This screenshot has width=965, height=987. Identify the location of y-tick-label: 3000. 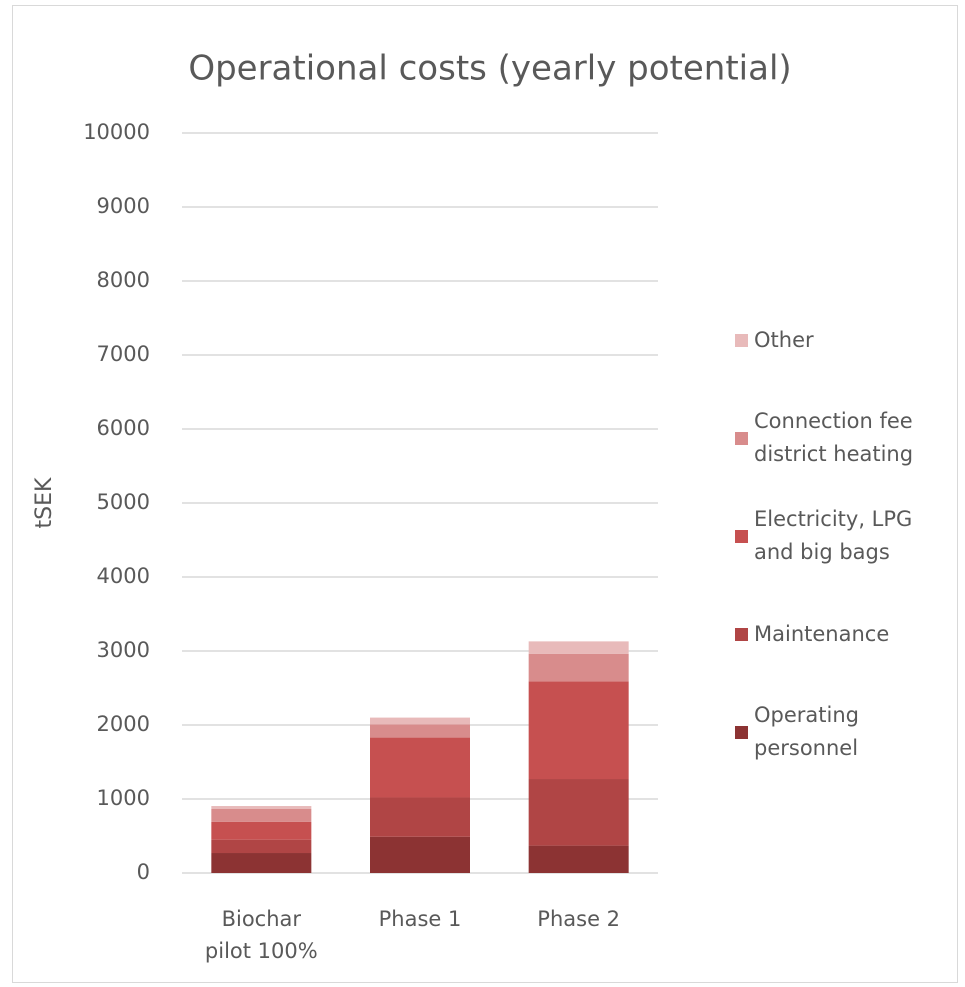
(123, 650).